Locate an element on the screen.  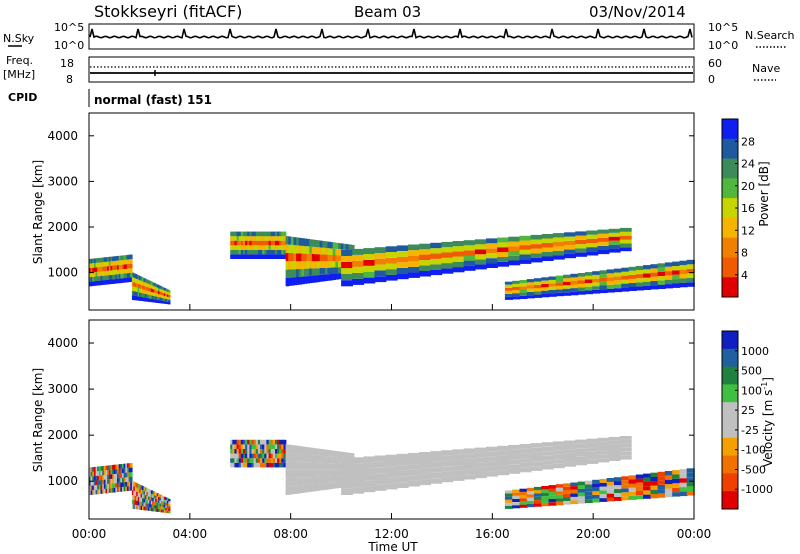
power-colorbar-label: Power [dB] is located at coordinates (764, 193).